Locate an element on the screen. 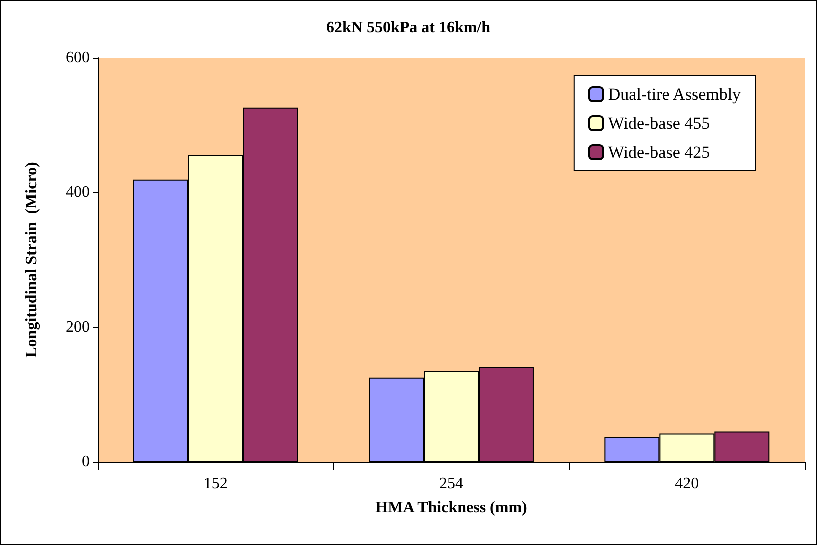 The width and height of the screenshot is (817, 545). legend-label: Wide-base 425 is located at coordinates (659, 152).